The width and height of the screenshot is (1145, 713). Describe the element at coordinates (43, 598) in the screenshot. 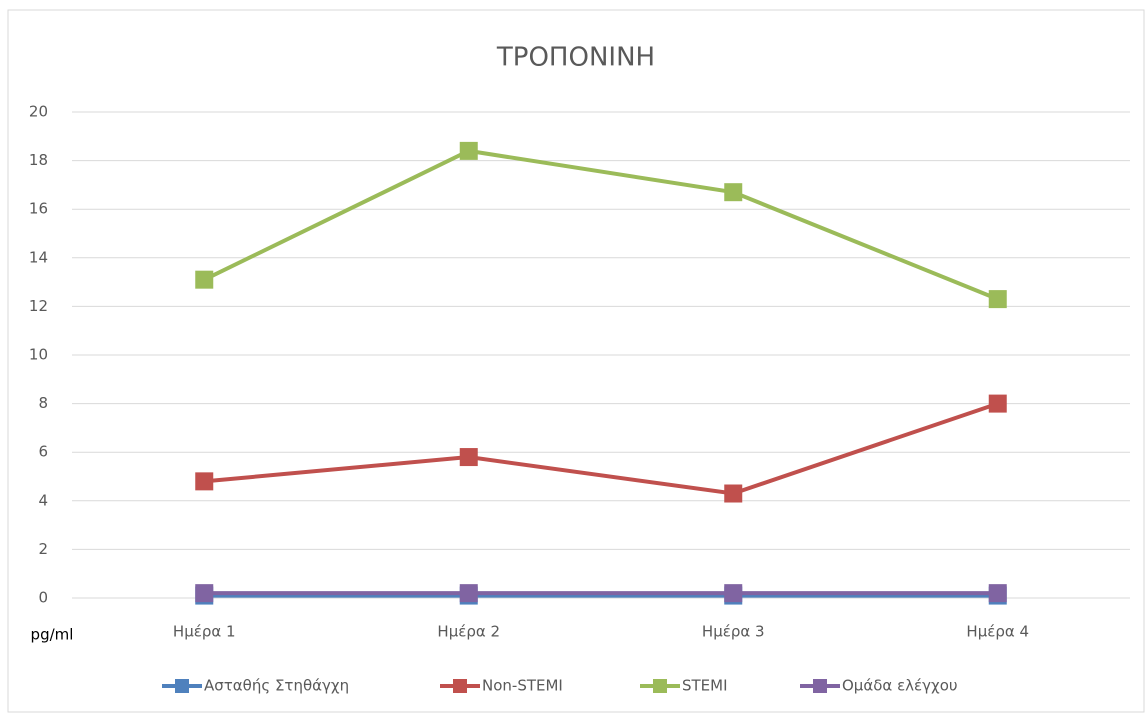

I see `y-tick-label: 0` at that location.